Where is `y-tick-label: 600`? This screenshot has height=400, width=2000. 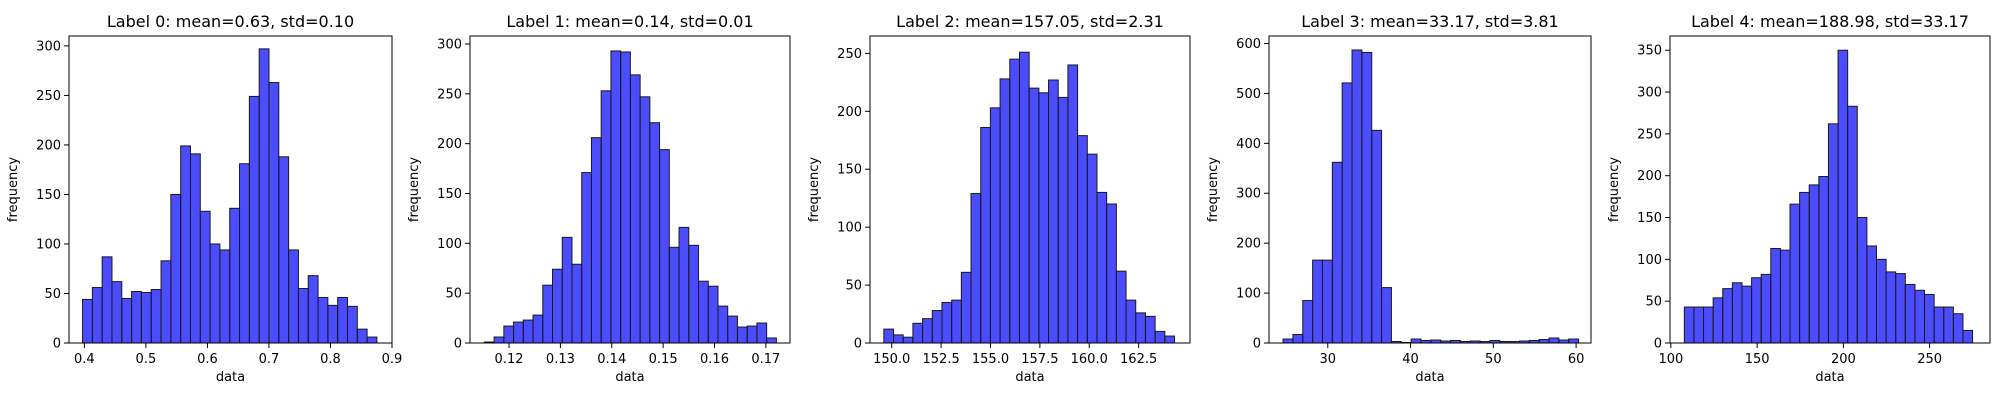
y-tick-label: 600 is located at coordinates (1248, 44).